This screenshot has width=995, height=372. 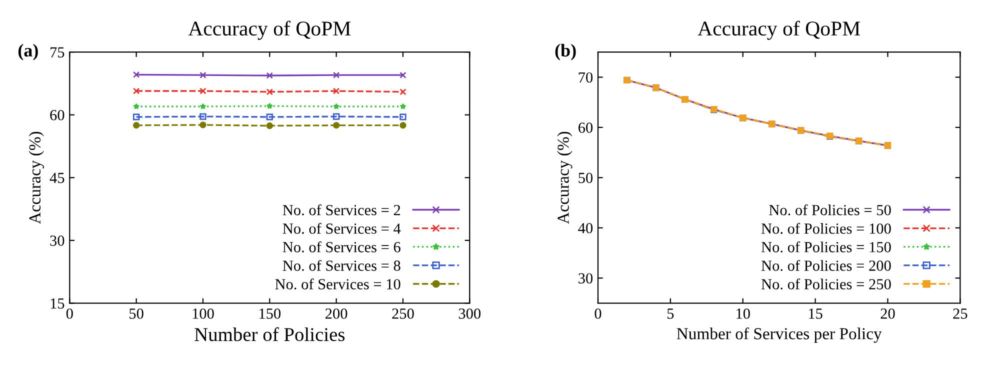 What do you see at coordinates (57, 52) in the screenshot?
I see `y-tick-label: 75` at bounding box center [57, 52].